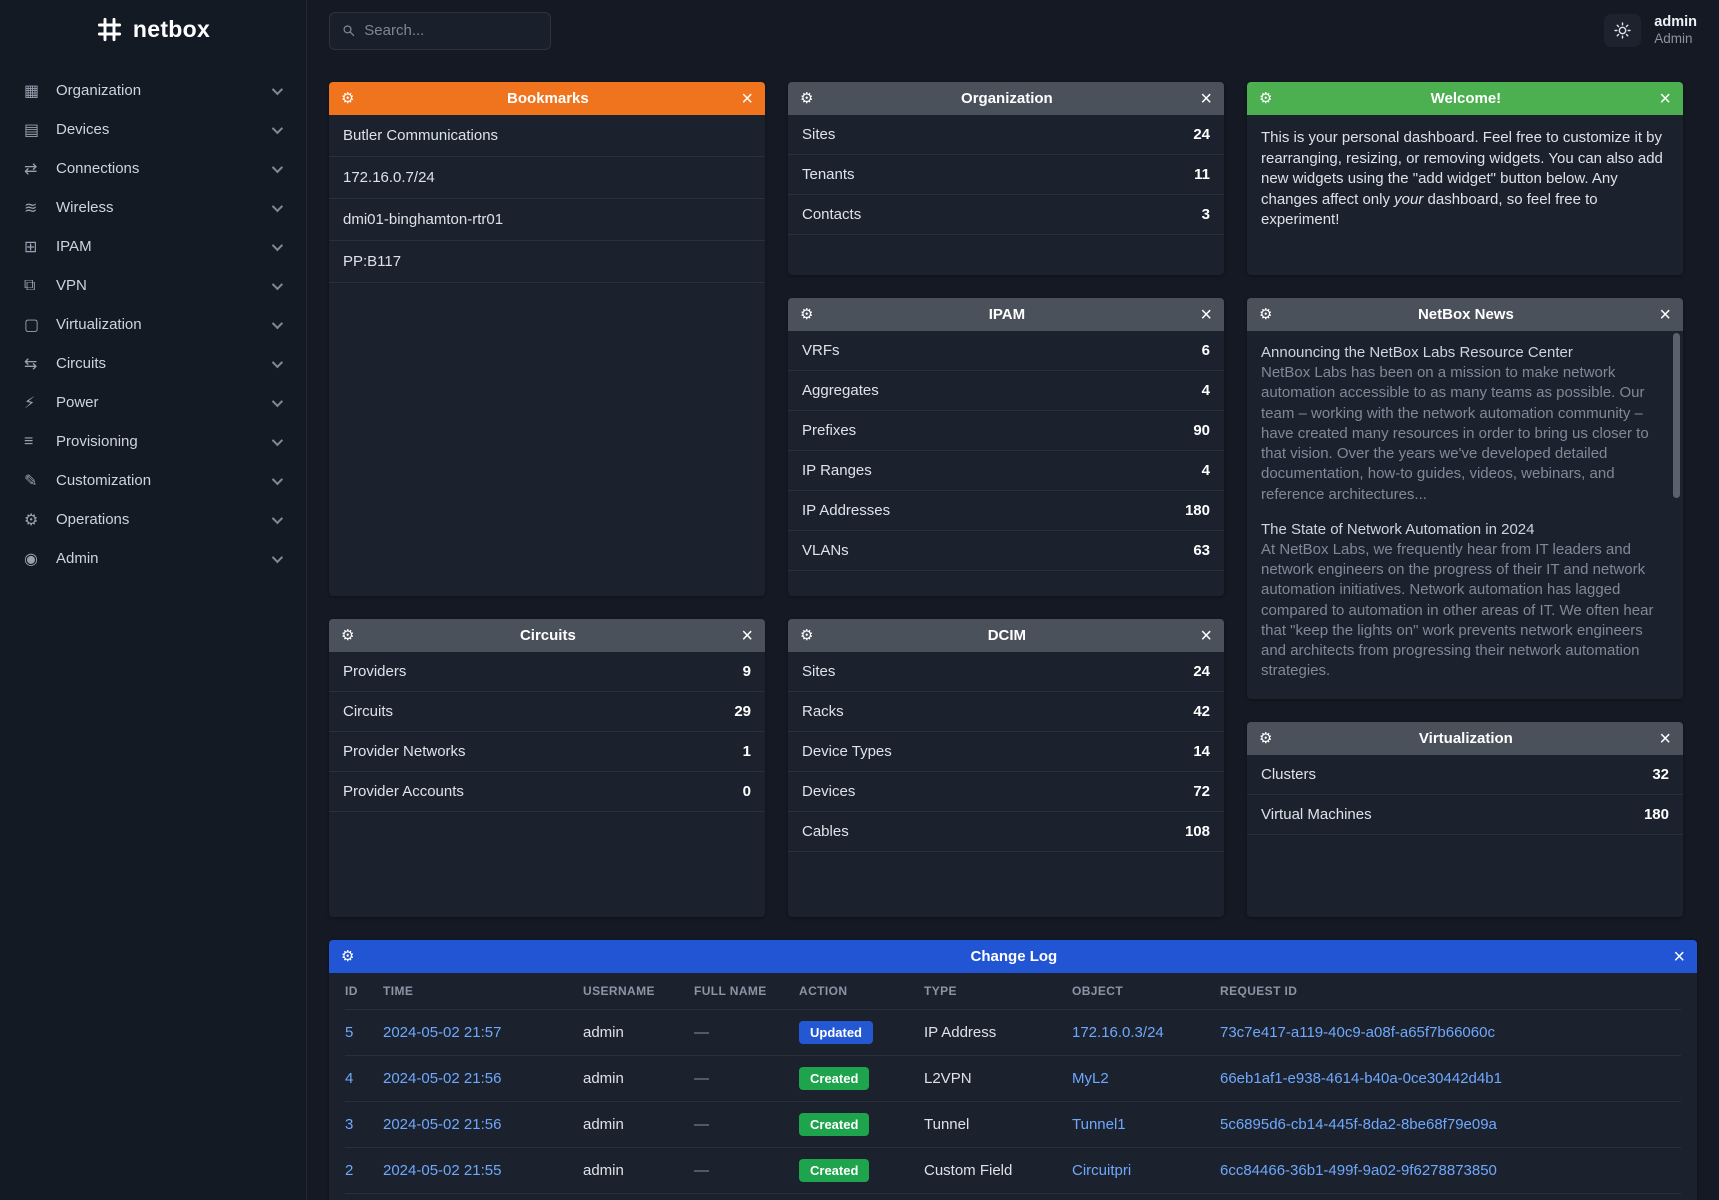 This screenshot has height=1200, width=1719. Describe the element at coordinates (1202, 174) in the screenshot. I see `stat-value: 11` at that location.